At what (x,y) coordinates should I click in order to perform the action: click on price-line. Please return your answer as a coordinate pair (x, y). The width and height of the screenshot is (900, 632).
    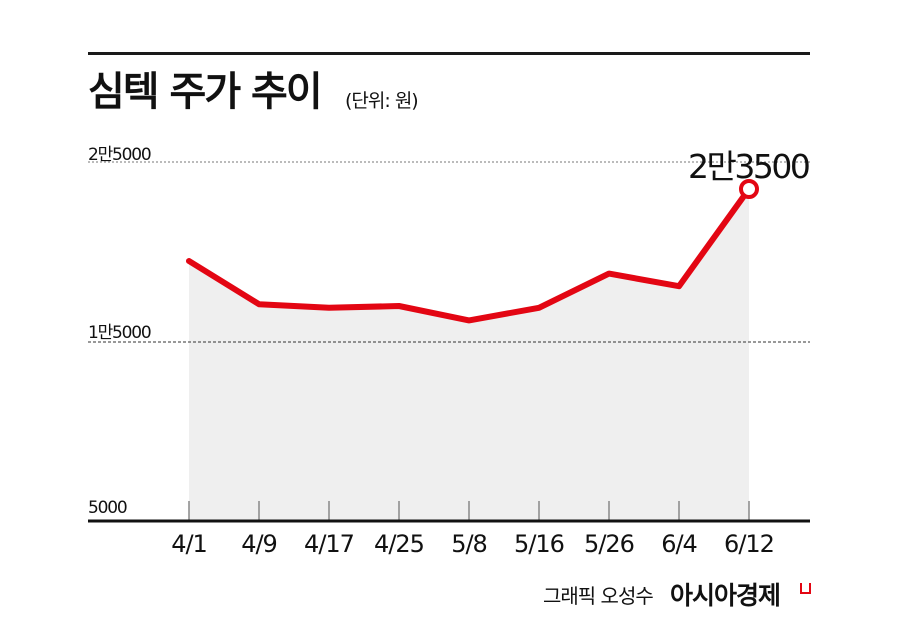
    Looking at the image, I should click on (469, 255).